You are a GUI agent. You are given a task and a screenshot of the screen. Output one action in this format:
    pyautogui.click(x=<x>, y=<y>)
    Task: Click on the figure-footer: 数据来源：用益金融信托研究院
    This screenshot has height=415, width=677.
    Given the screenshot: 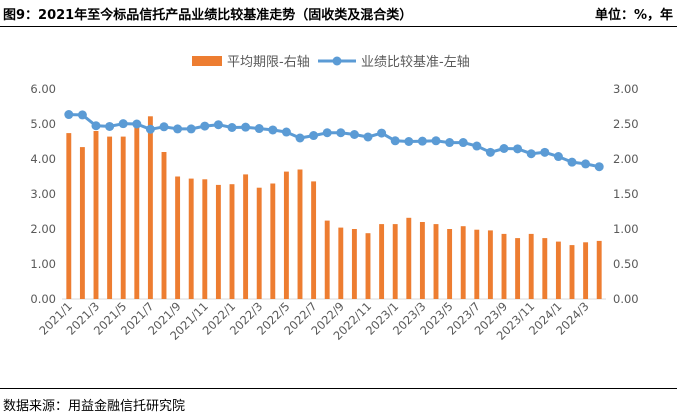 What is the action you would take?
    pyautogui.click(x=338, y=401)
    